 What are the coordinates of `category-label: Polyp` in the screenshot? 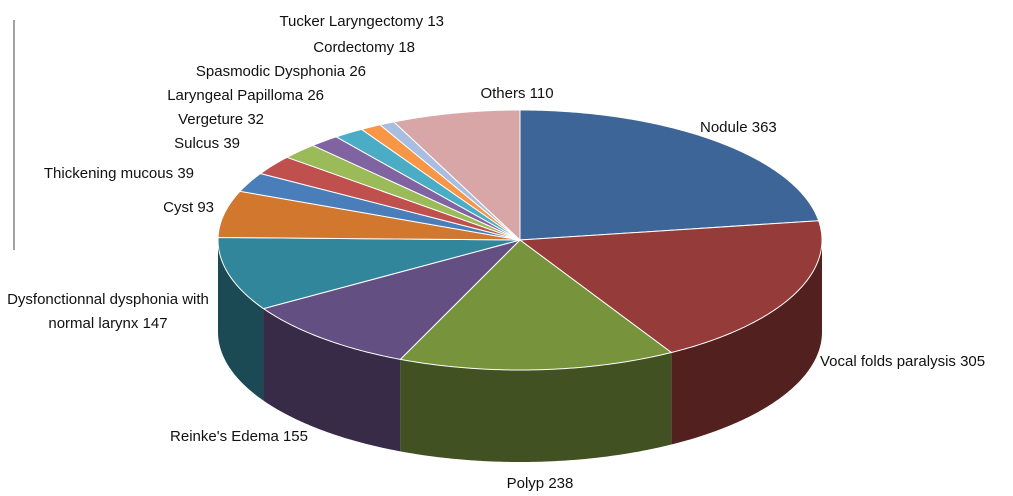 It's located at (525, 483).